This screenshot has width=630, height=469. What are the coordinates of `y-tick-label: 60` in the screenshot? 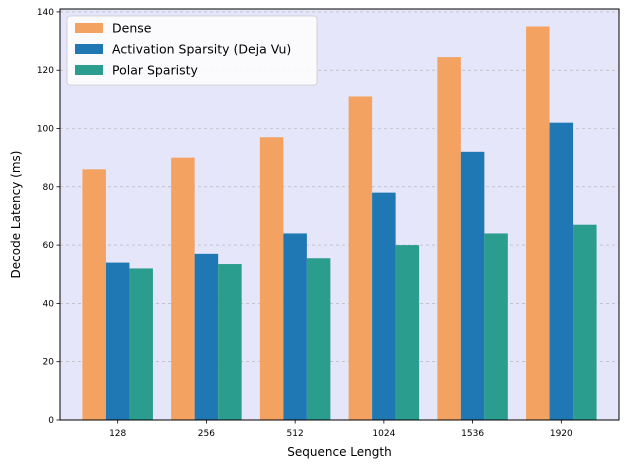 It's located at (49, 246).